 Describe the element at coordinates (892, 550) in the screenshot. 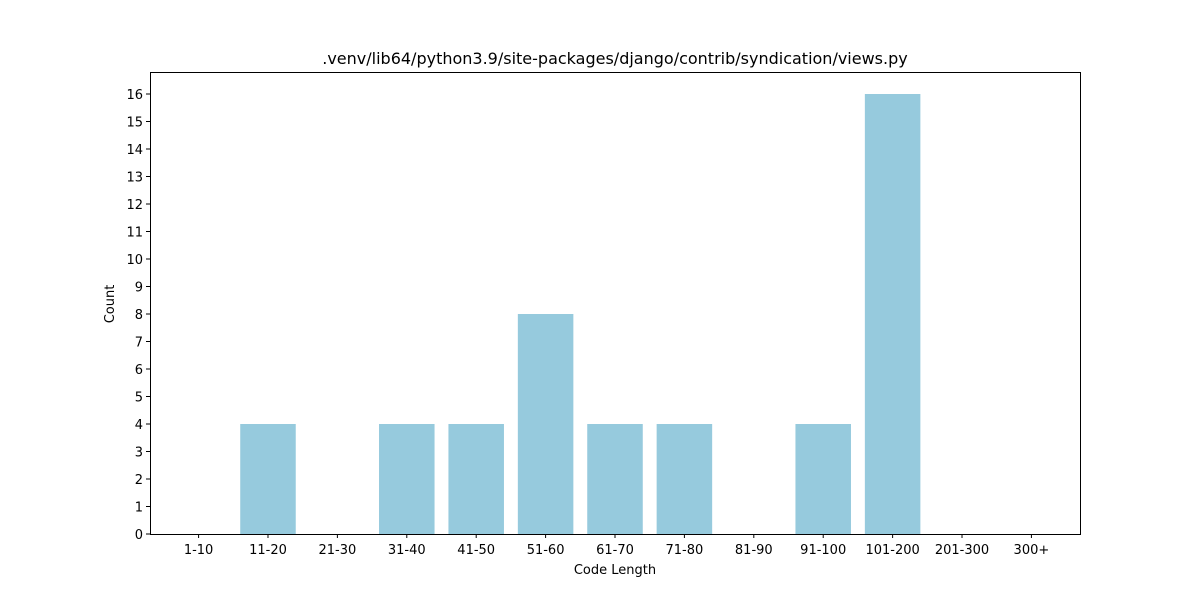

I see `x-tick-label: 101-200` at that location.